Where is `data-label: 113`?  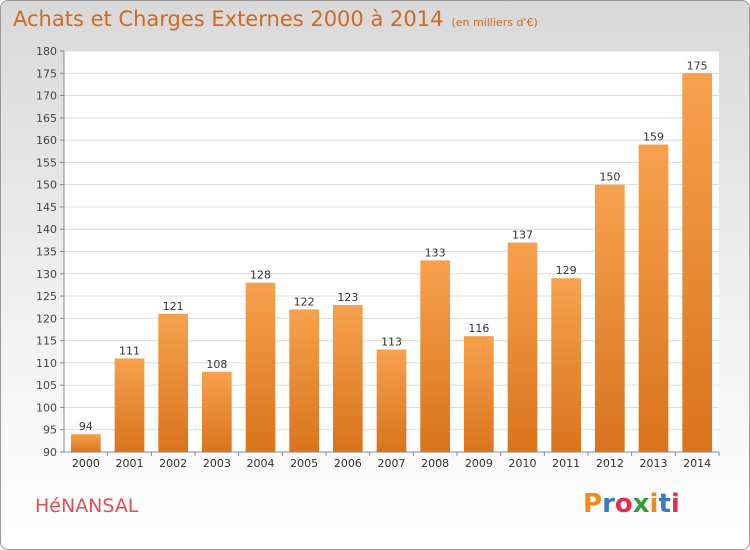
data-label: 113 is located at coordinates (391, 342).